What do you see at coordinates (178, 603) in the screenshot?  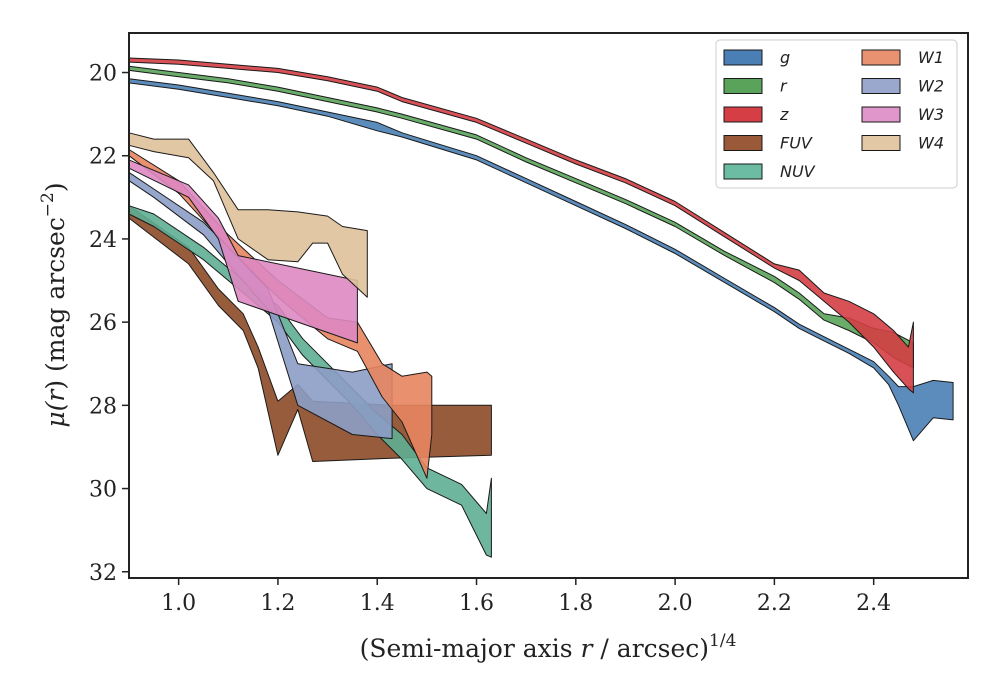 I see `x-tick-label: 1.0` at bounding box center [178, 603].